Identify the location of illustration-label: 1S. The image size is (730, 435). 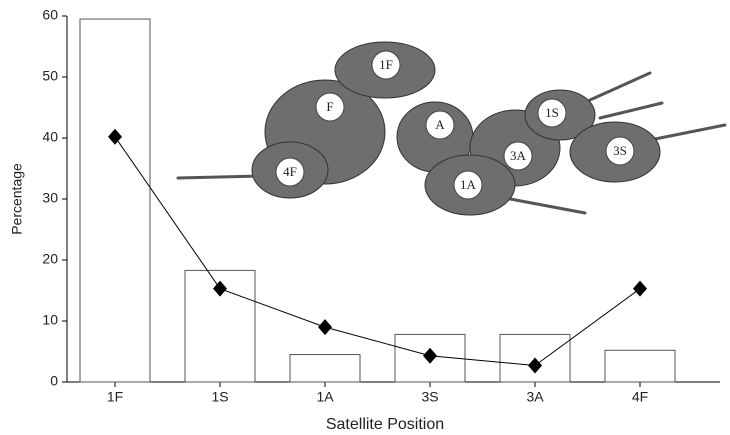
(552, 112).